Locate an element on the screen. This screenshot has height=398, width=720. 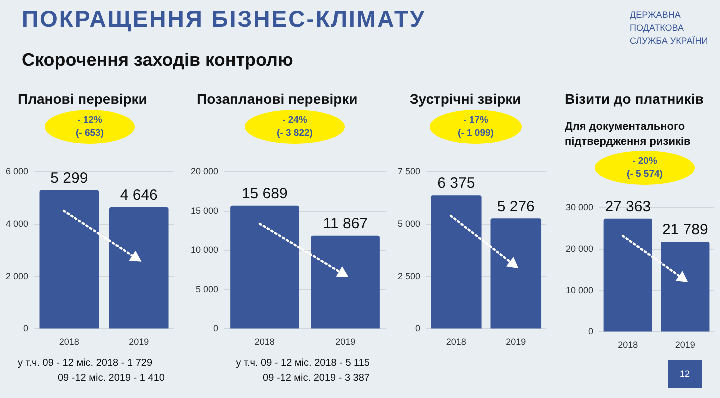
data-label: 5 276 is located at coordinates (516, 207).